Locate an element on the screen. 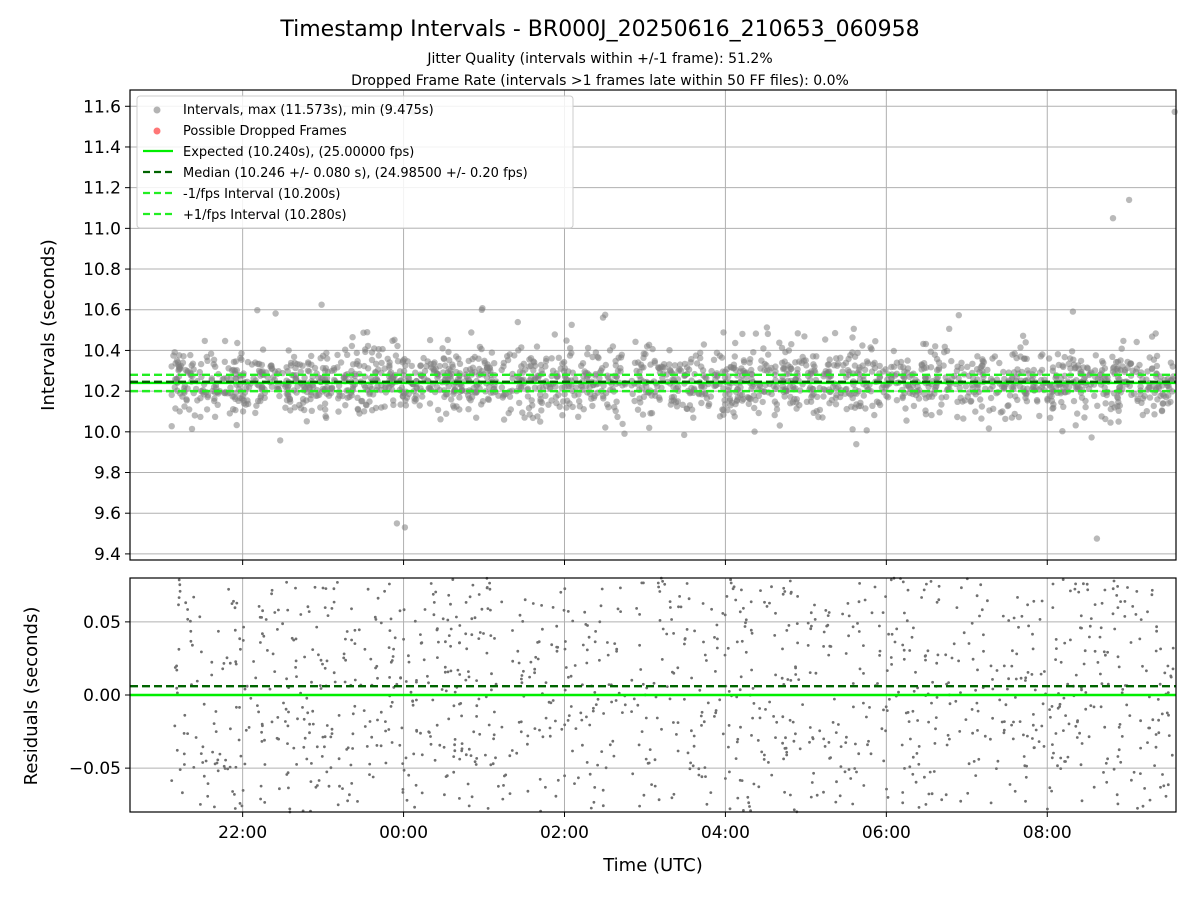  residuals-y-tick-label: 0.05 is located at coordinates (102, 623).